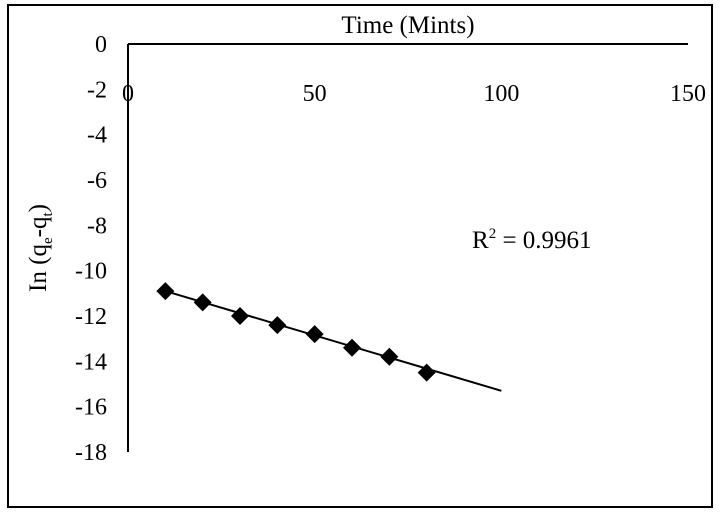 The image size is (720, 513). I want to click on y-axis-title: In (qe-qt), so click(40, 248).